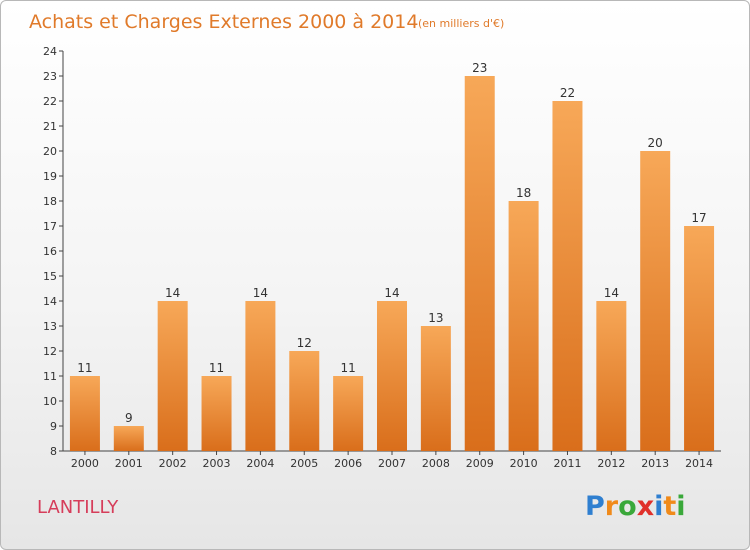 The image size is (750, 550). I want to click on x-tick-label: 2004, so click(260, 463).